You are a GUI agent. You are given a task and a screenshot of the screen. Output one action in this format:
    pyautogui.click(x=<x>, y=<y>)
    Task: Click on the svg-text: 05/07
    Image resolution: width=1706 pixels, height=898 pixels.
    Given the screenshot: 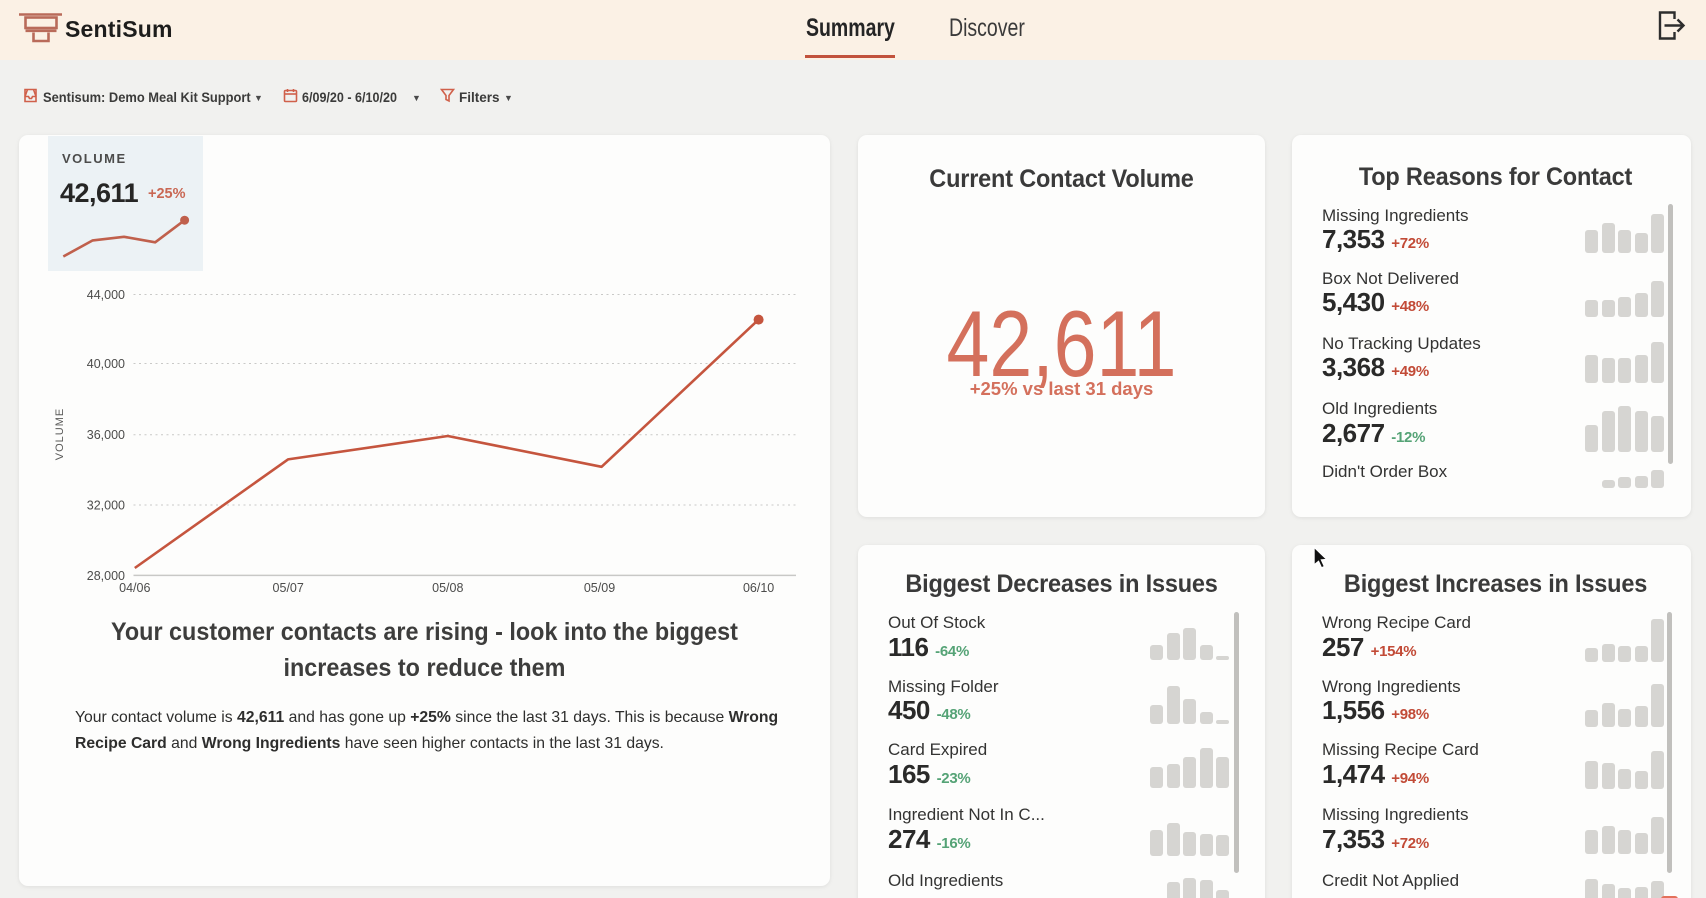 What is the action you would take?
    pyautogui.click(x=288, y=588)
    